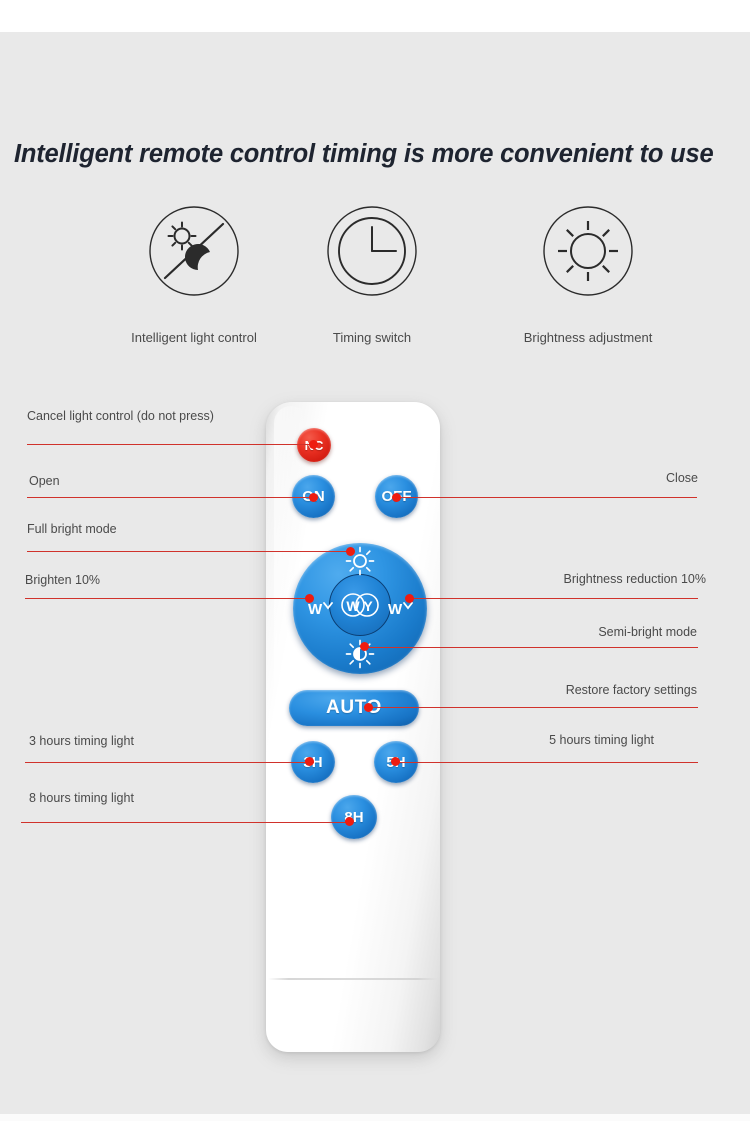 Image resolution: width=750 pixels, height=1121 pixels. What do you see at coordinates (353, 979) in the screenshot?
I see `remote-body-seam` at bounding box center [353, 979].